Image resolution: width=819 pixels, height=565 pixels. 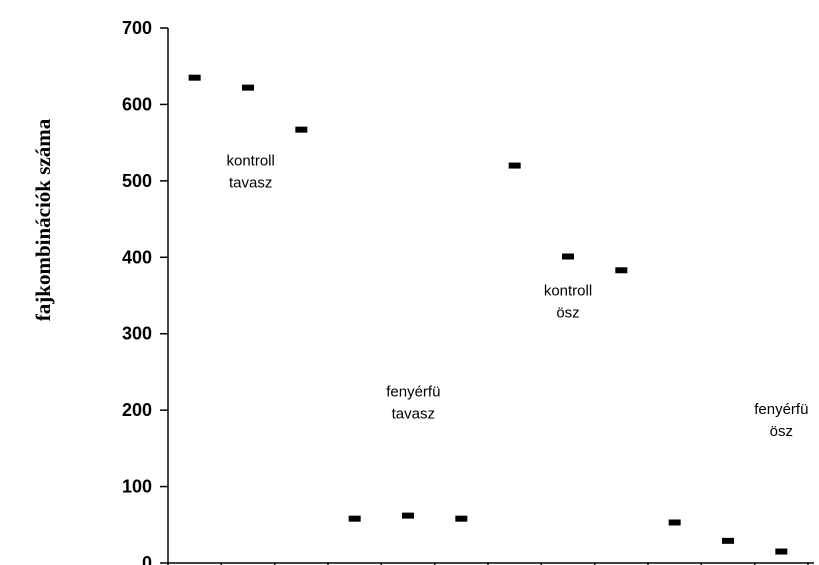 What do you see at coordinates (568, 302) in the screenshot?
I see `annotation-label: kontroll ösz` at bounding box center [568, 302].